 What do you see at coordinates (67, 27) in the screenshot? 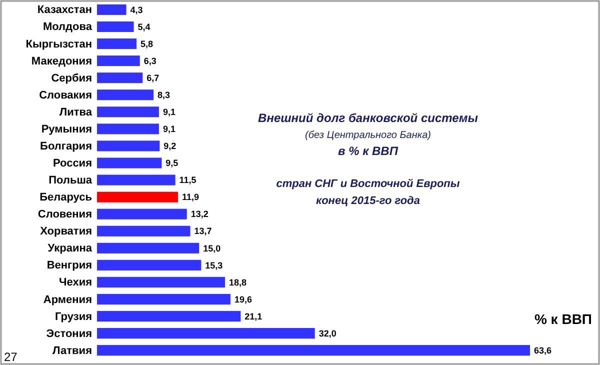
I see `y-tick-label: Молдова` at bounding box center [67, 27].